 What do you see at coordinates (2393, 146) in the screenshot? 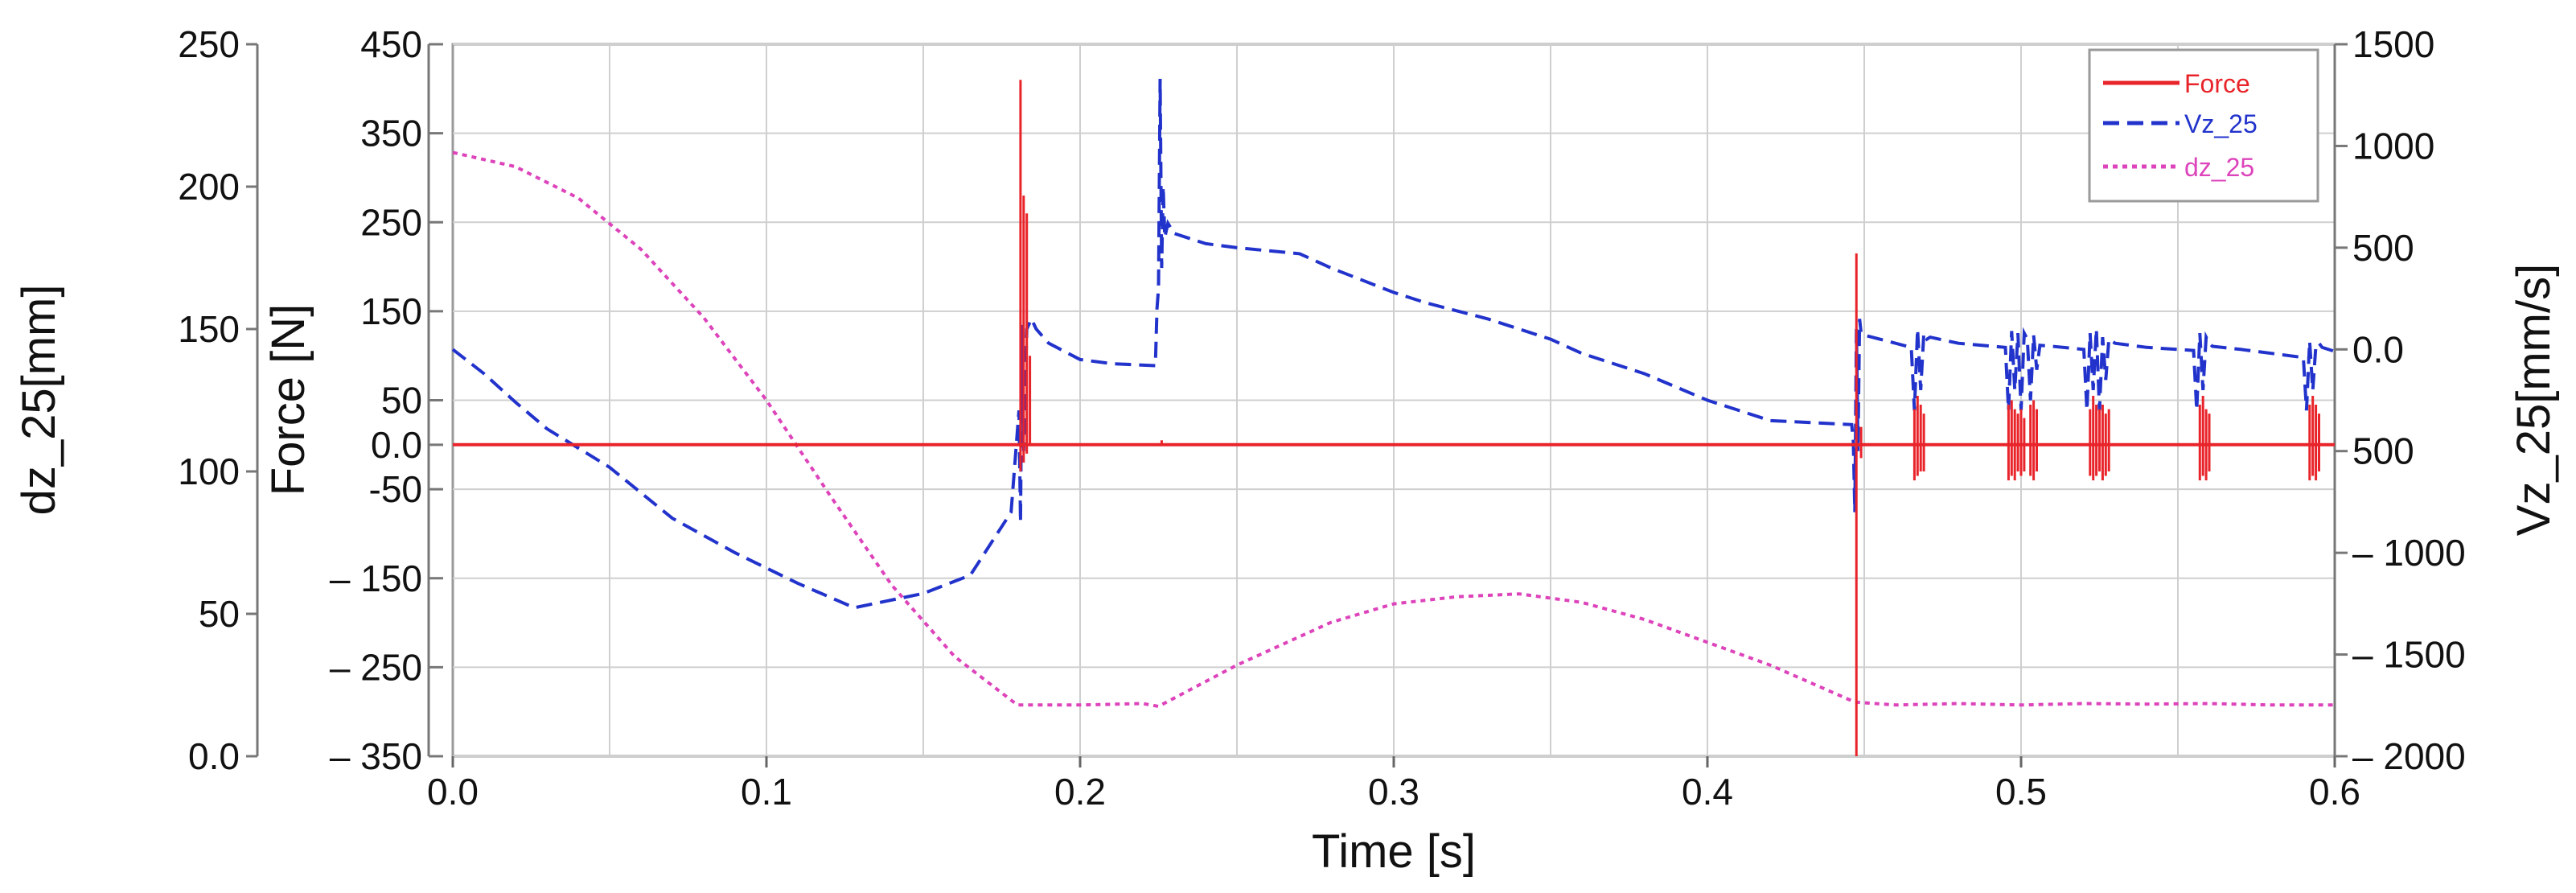
I see `vz-tick-label: 1000` at bounding box center [2393, 146].